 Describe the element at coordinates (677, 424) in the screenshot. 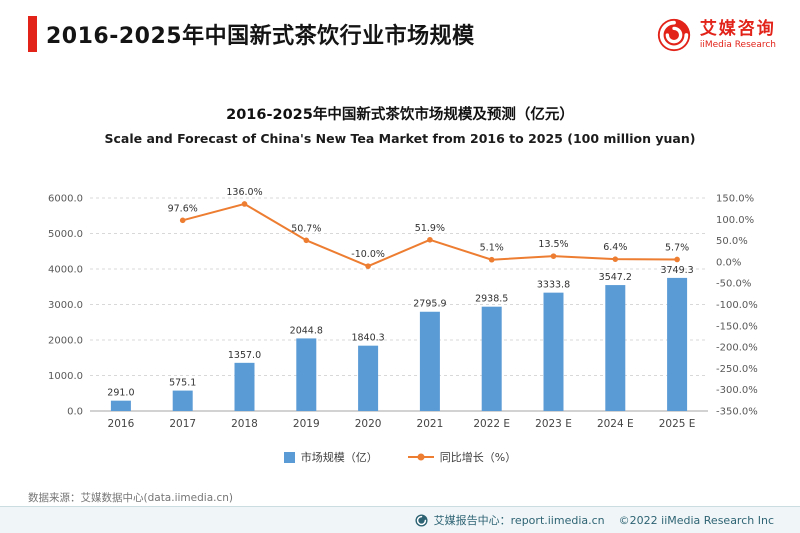

I see `x-axis-label: 2025 E` at that location.